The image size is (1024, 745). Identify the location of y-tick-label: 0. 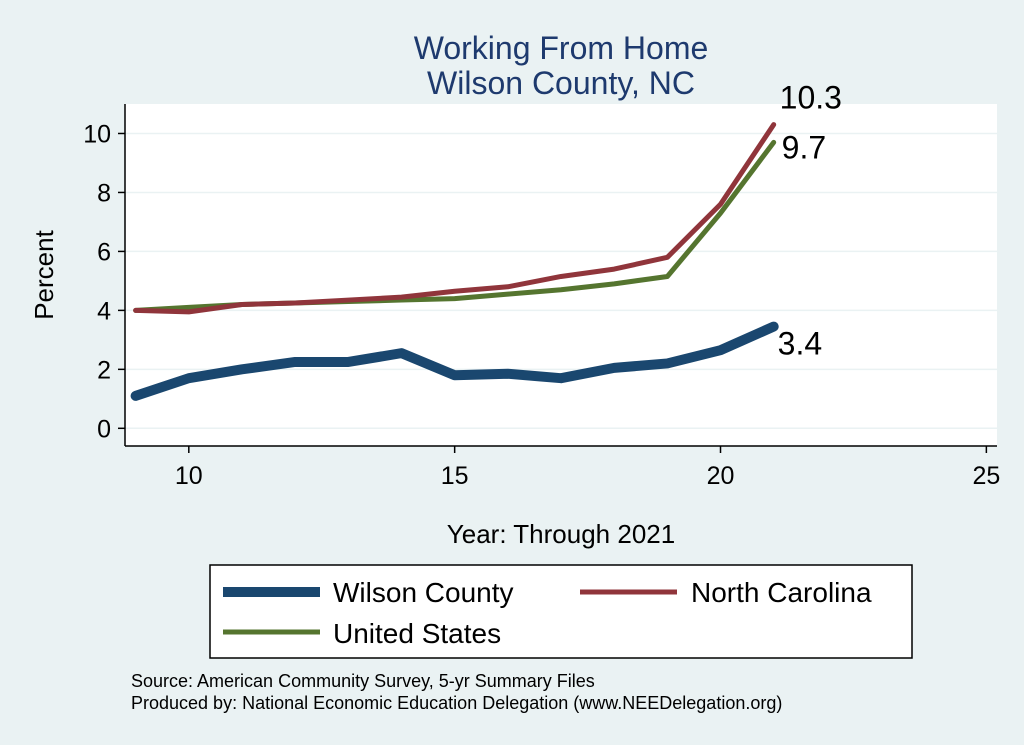
(104, 429).